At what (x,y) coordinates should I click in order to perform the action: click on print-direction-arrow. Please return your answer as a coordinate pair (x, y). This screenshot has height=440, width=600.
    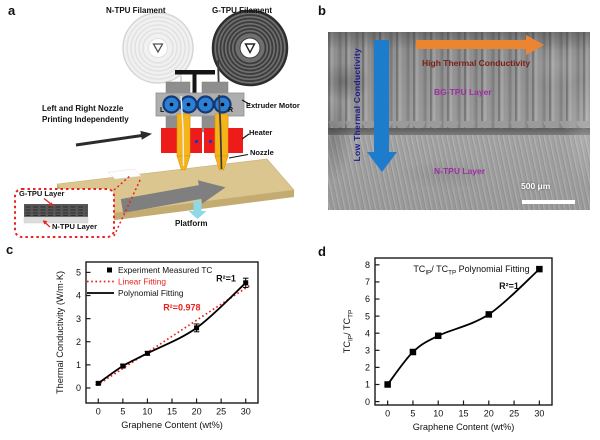
    Looking at the image, I should click on (173, 196).